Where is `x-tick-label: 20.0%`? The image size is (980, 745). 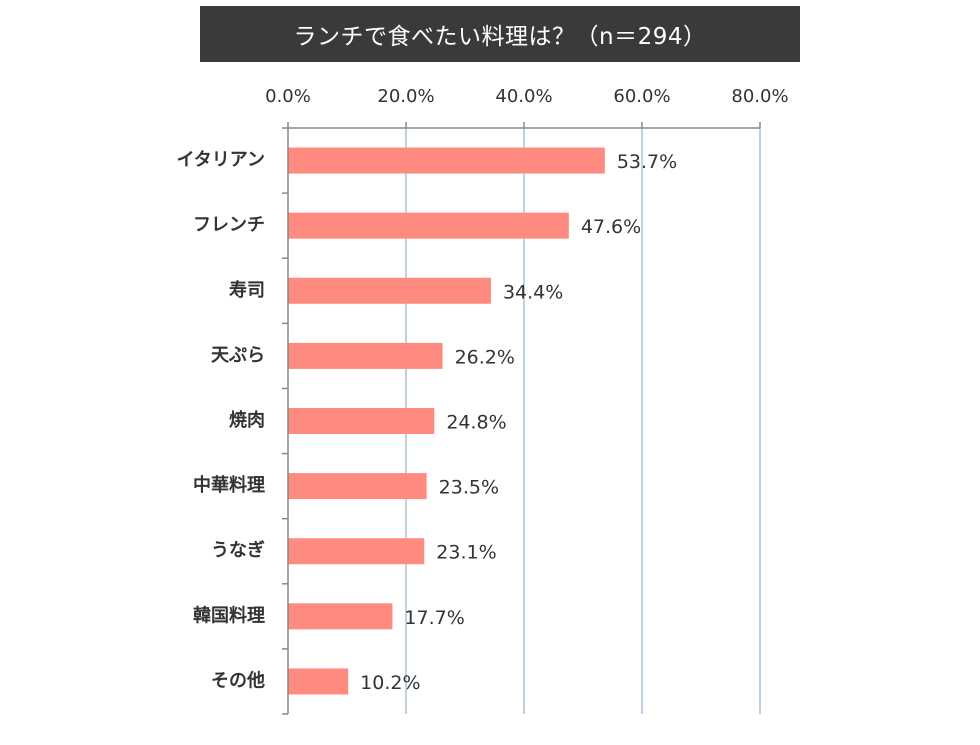
x-tick-label: 20.0% is located at coordinates (405, 96).